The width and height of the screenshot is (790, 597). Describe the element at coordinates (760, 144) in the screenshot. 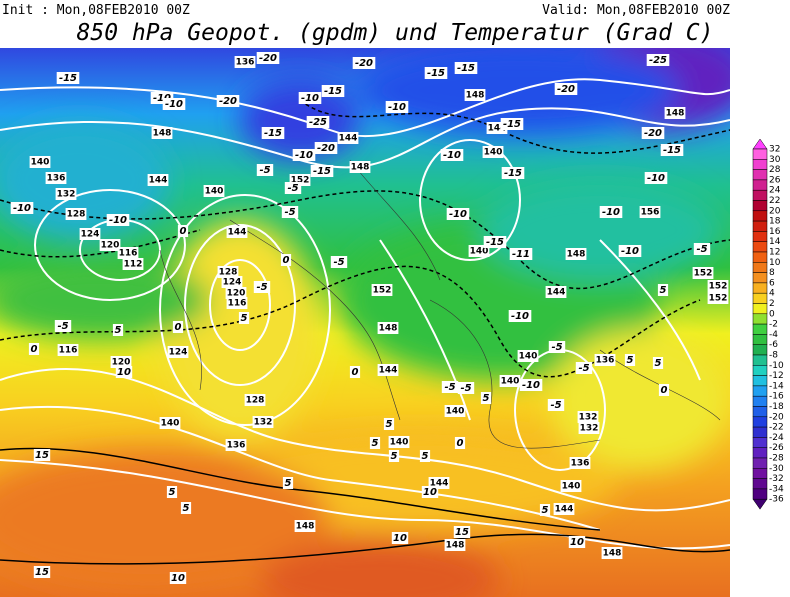

I see `colorbar-extend-top` at that location.